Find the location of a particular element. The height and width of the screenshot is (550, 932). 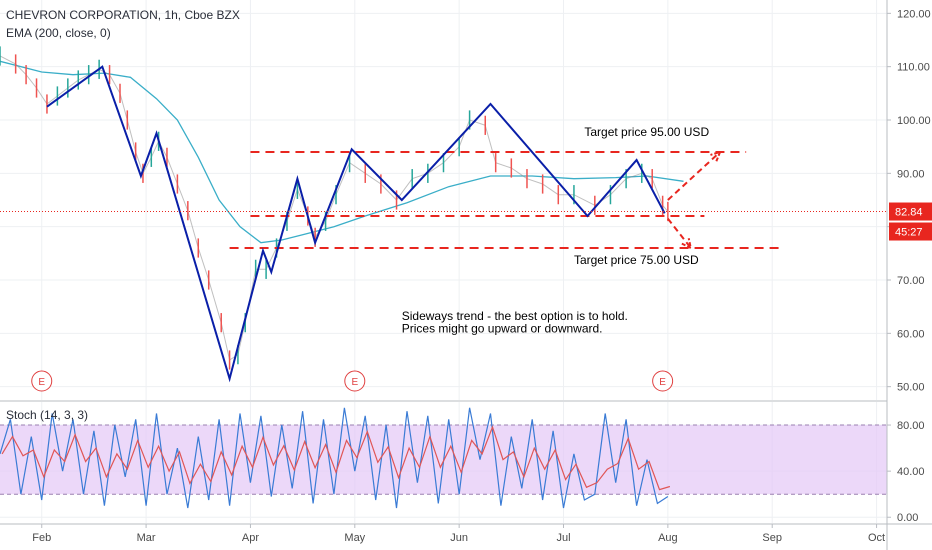

annotation-text: Target price 95.00 USD is located at coordinates (646, 132).